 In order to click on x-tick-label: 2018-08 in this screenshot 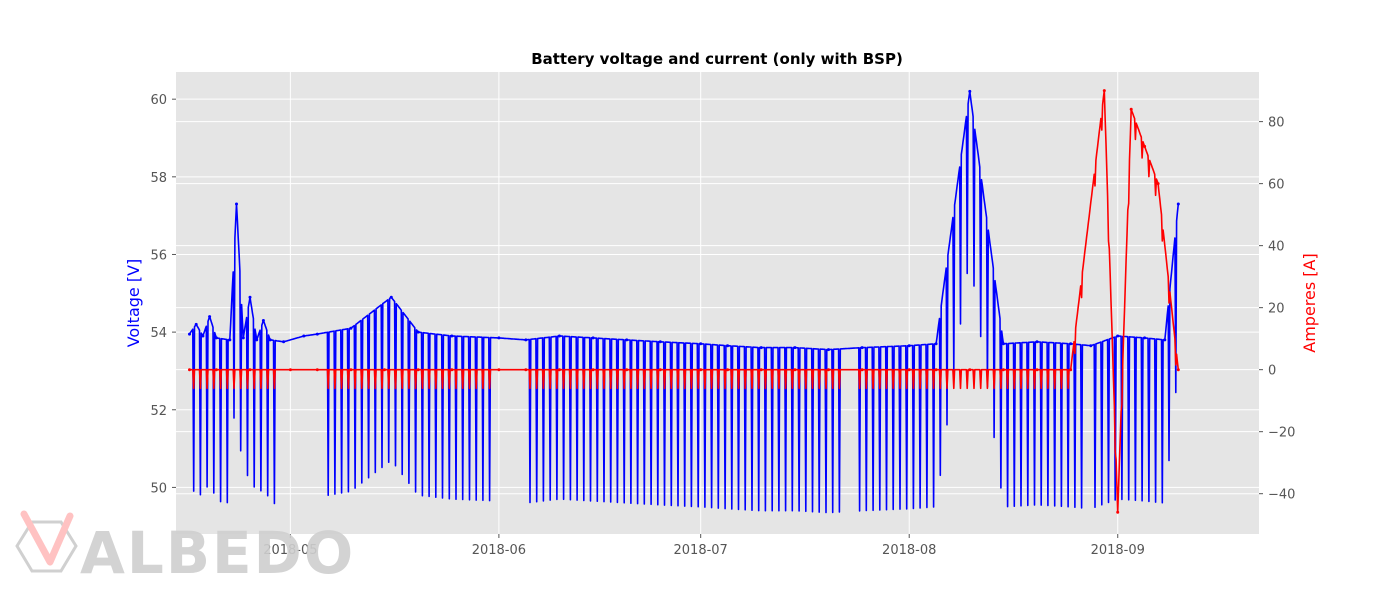, I will do `click(909, 550)`.